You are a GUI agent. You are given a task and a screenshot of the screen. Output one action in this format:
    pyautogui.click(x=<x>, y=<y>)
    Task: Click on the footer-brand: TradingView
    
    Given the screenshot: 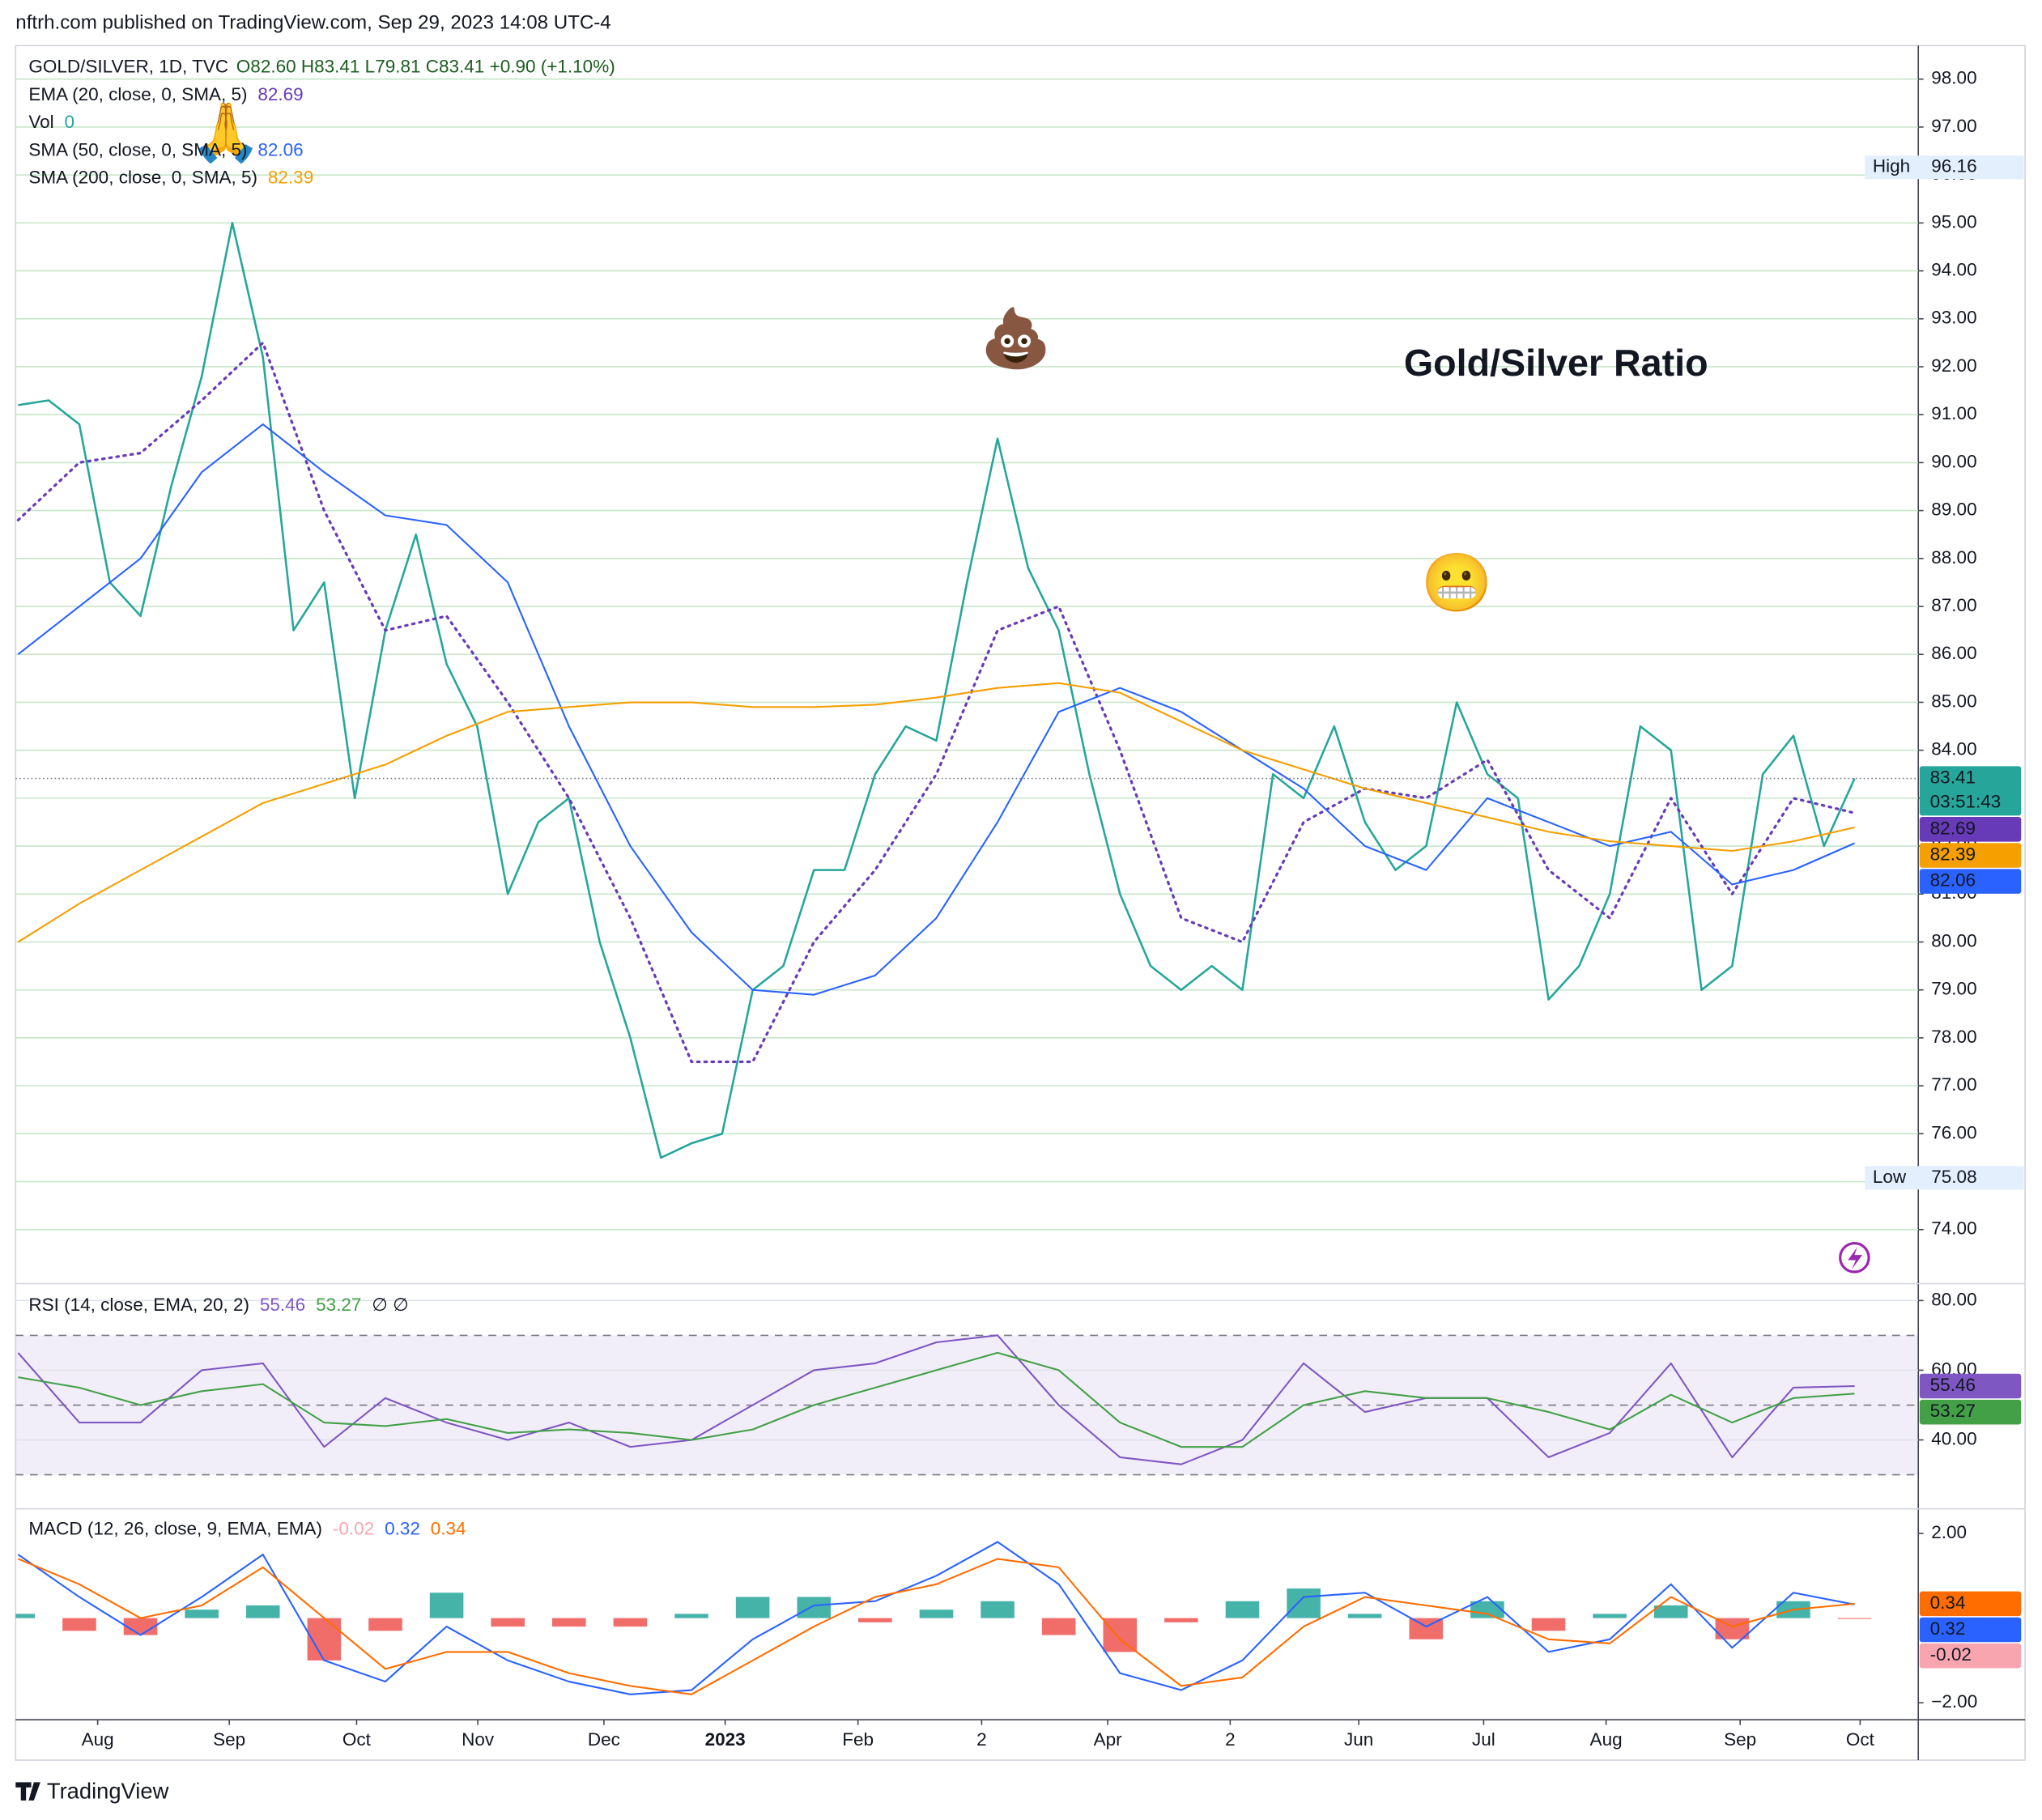 What is the action you would take?
    pyautogui.click(x=108, y=1790)
    